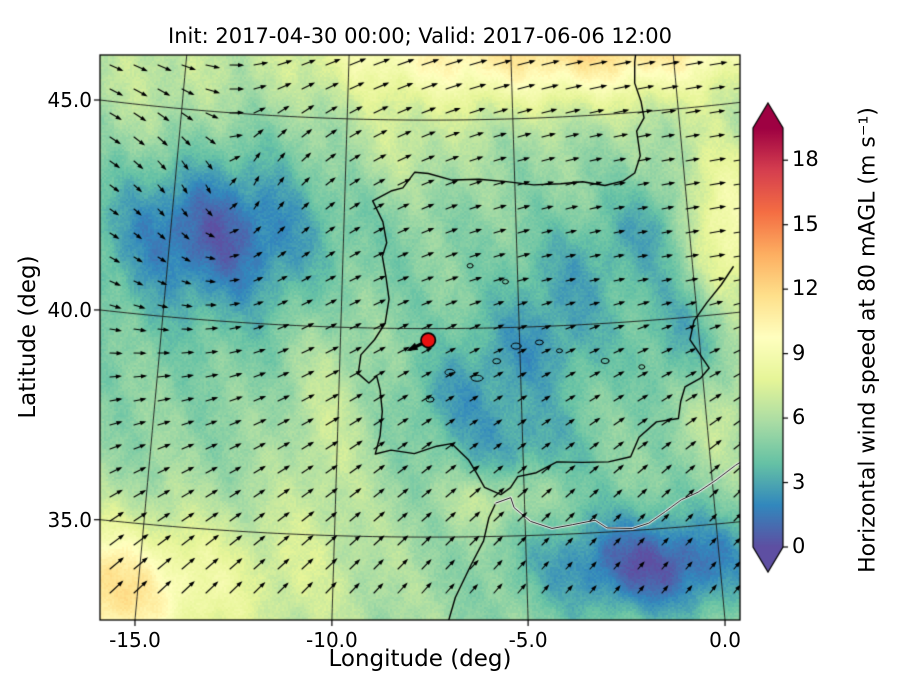 The image size is (900, 700). What do you see at coordinates (799, 481) in the screenshot?
I see `colorbar-tick-label: 3` at bounding box center [799, 481].